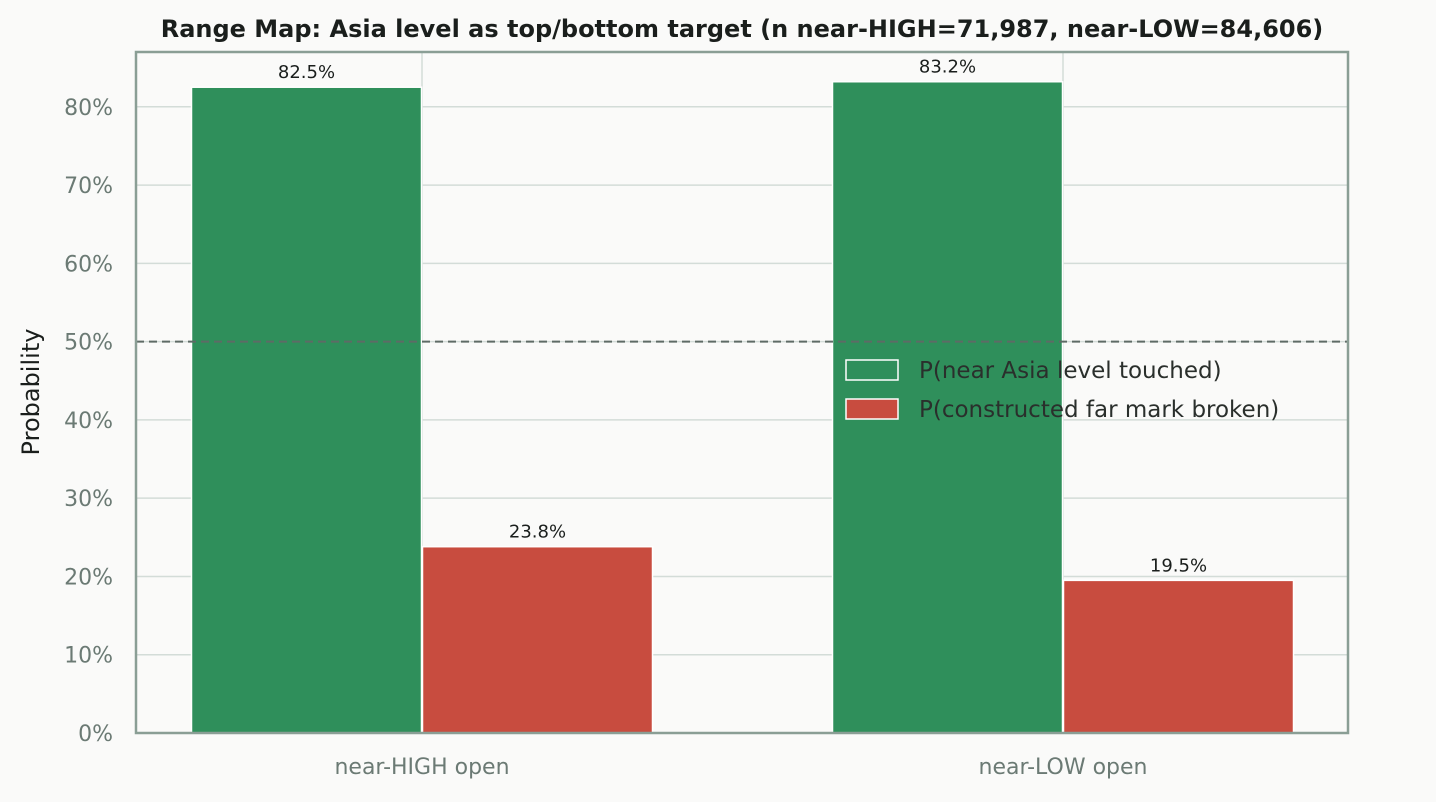  I want to click on legend-label: P(near Asia level touched), so click(1070, 371).